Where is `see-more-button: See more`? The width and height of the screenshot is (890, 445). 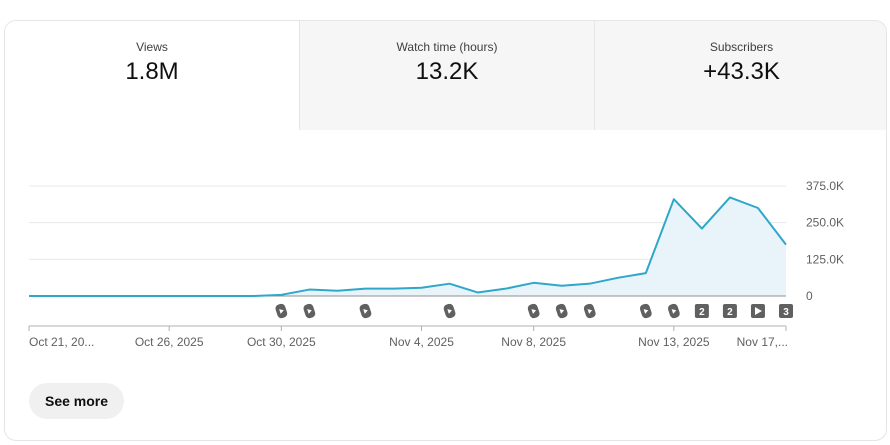
see-more-button: See more is located at coordinates (77, 401).